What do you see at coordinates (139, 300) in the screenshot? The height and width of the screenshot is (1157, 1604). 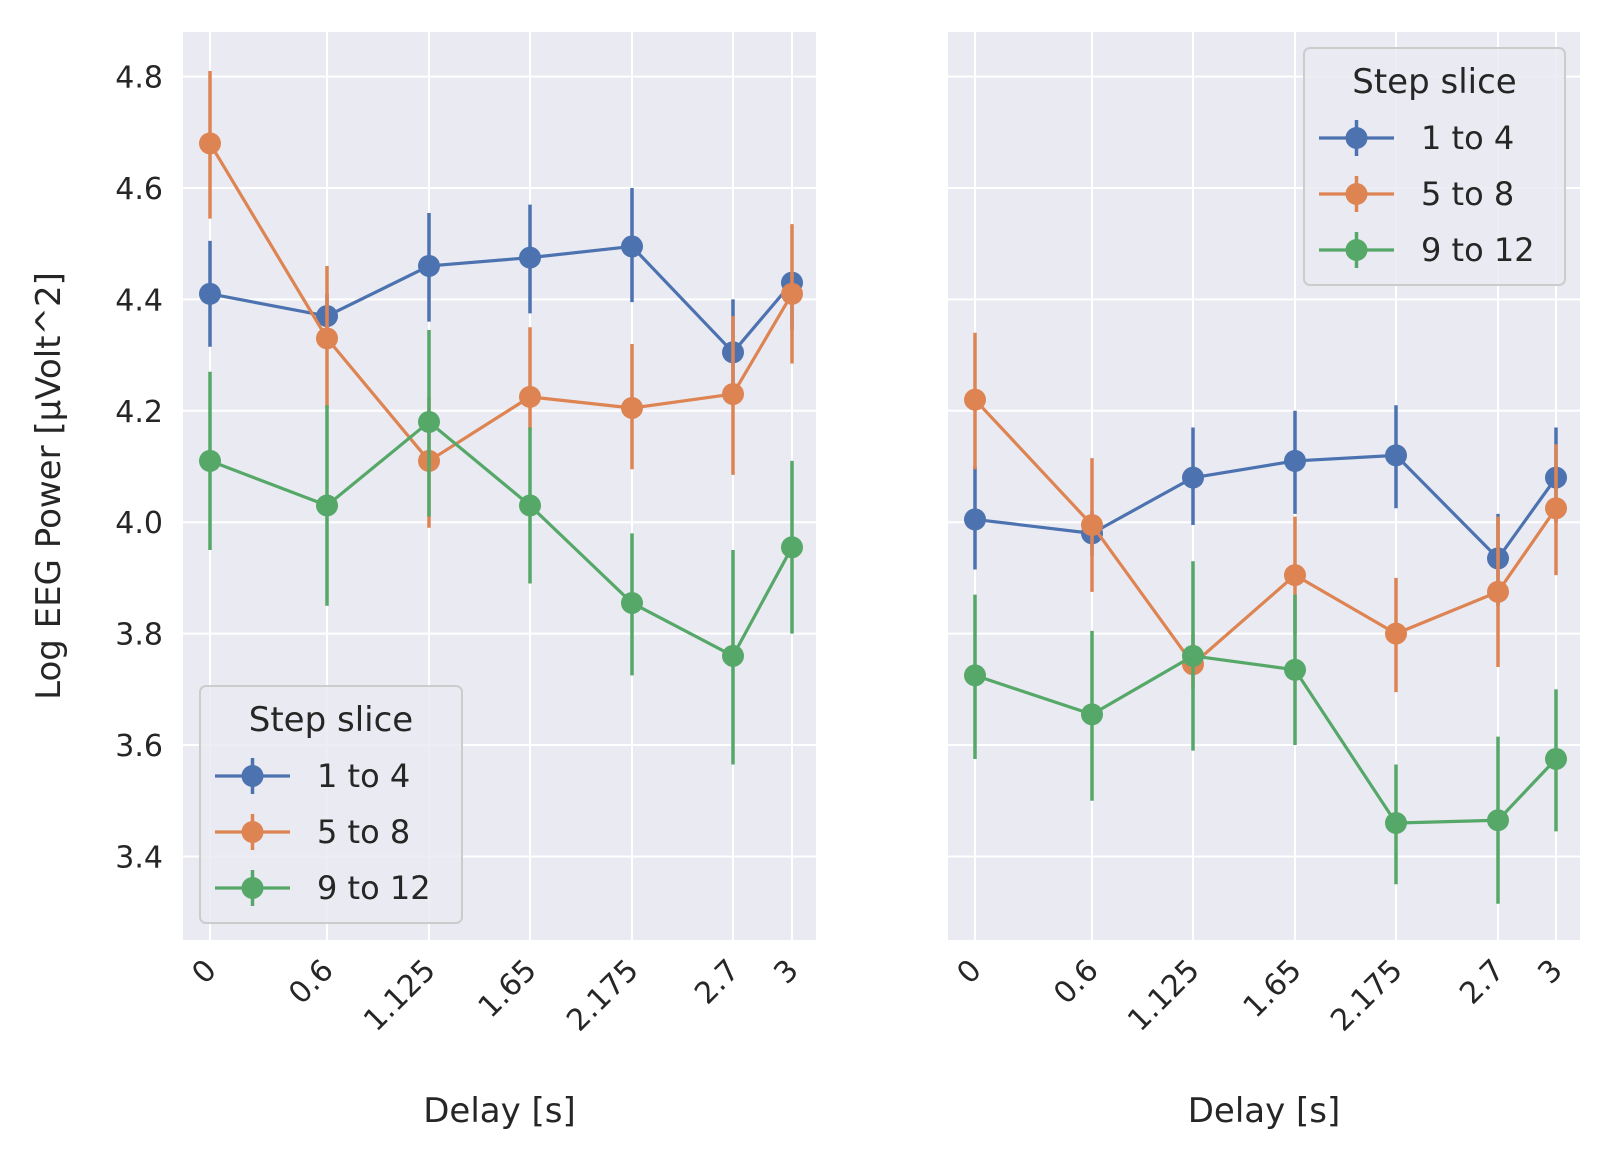 I see `y-tick-label: 4.4` at bounding box center [139, 300].